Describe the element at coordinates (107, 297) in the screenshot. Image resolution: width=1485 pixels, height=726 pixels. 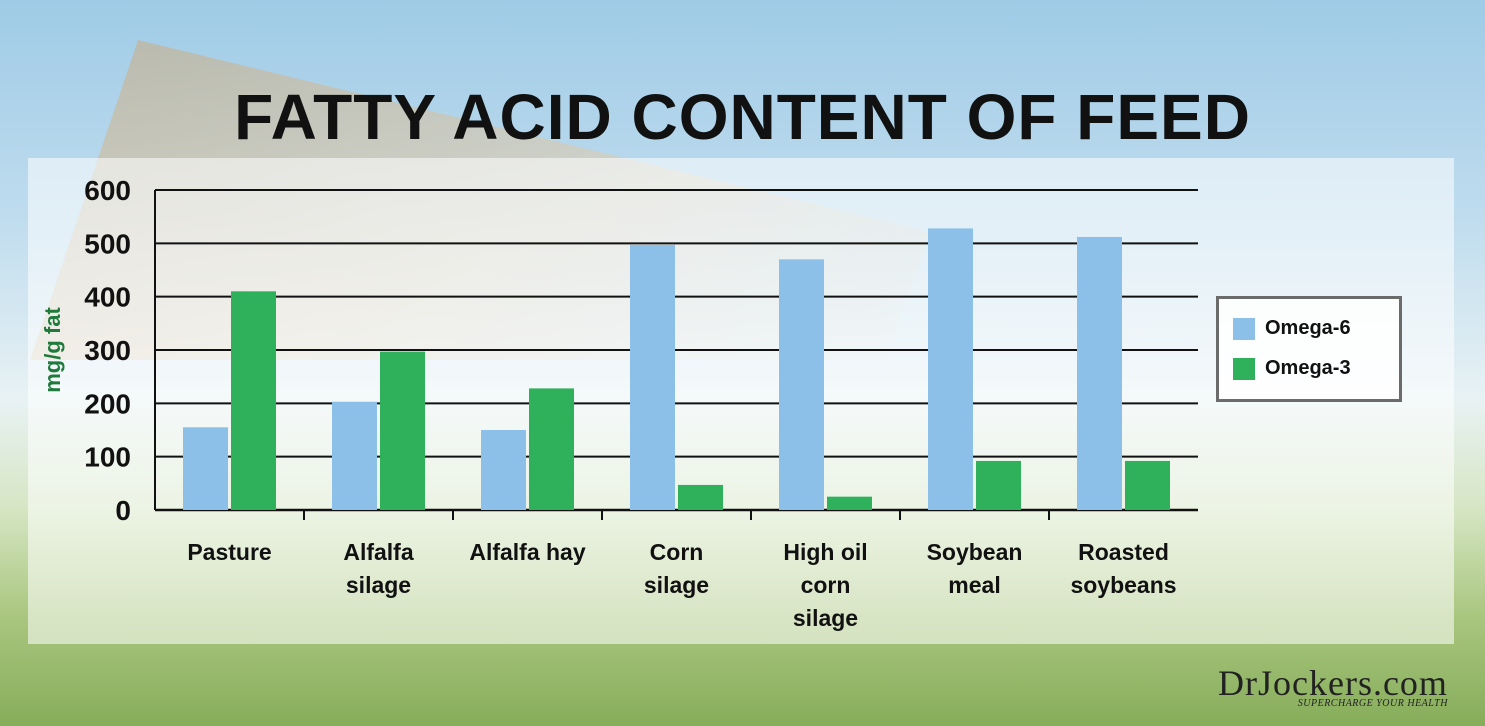
I see `y-tick-label-400: 400` at that location.